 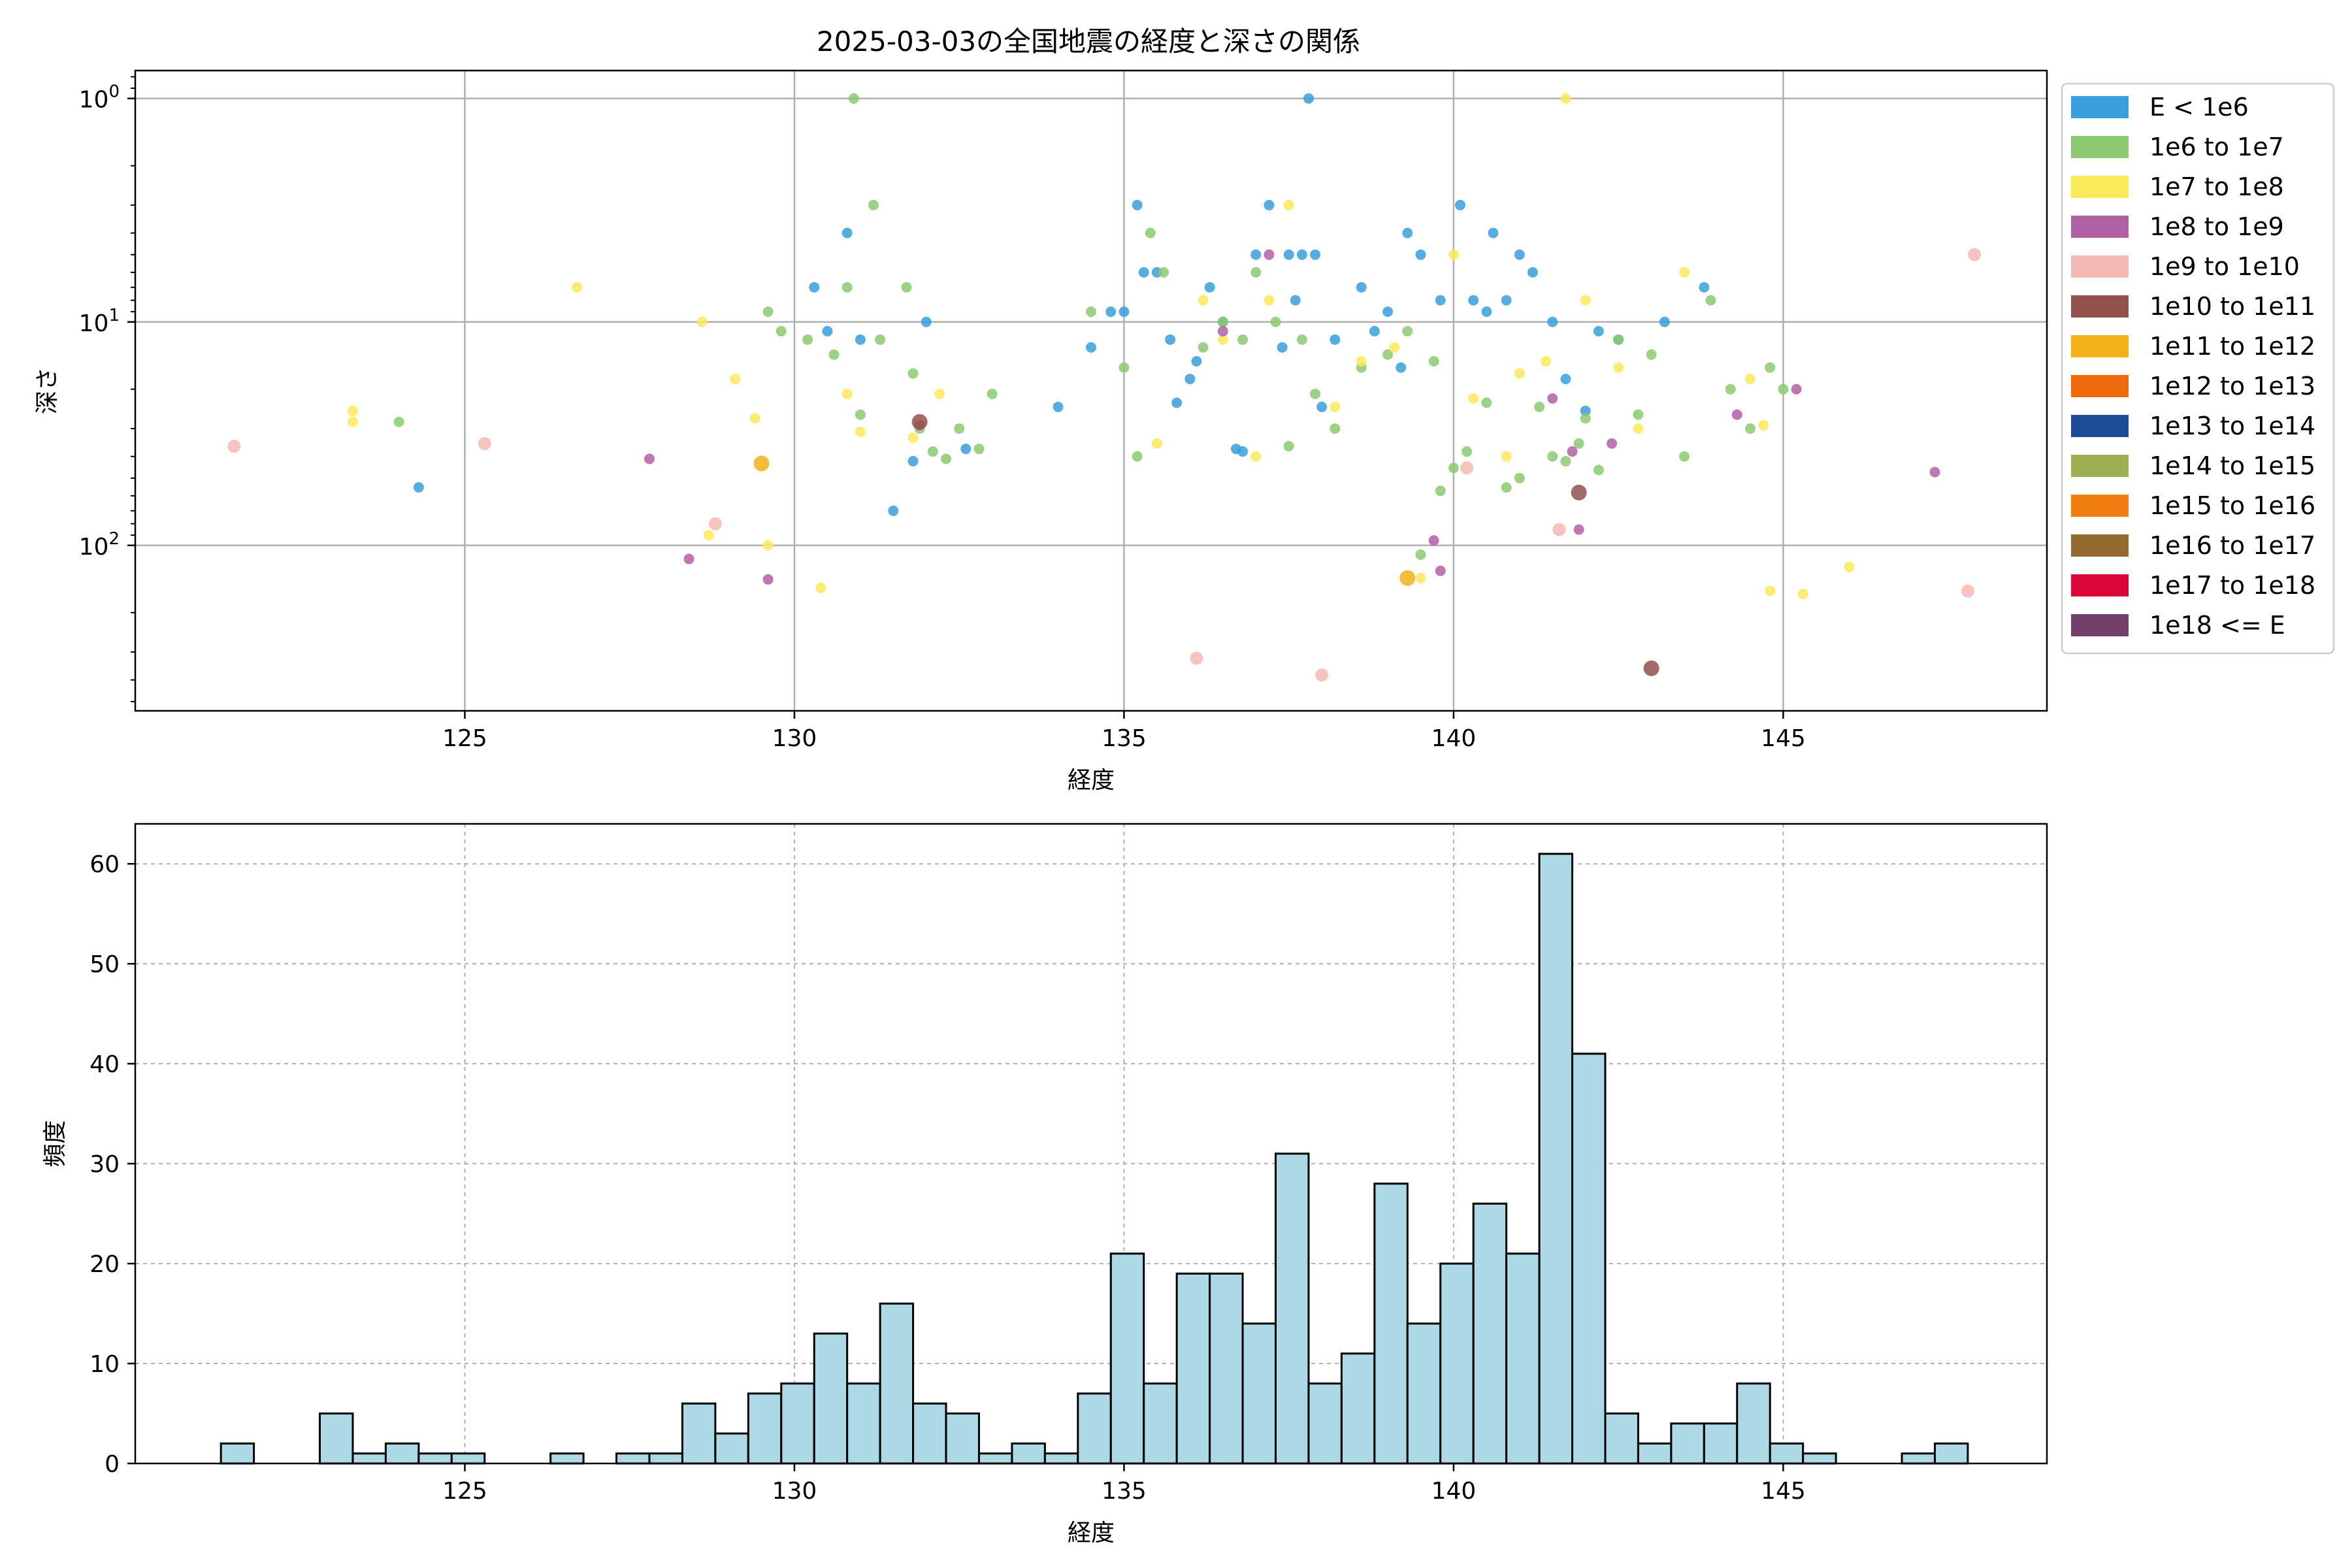 What do you see at coordinates (464, 738) in the screenshot?
I see `x-tick-label: 125` at bounding box center [464, 738].